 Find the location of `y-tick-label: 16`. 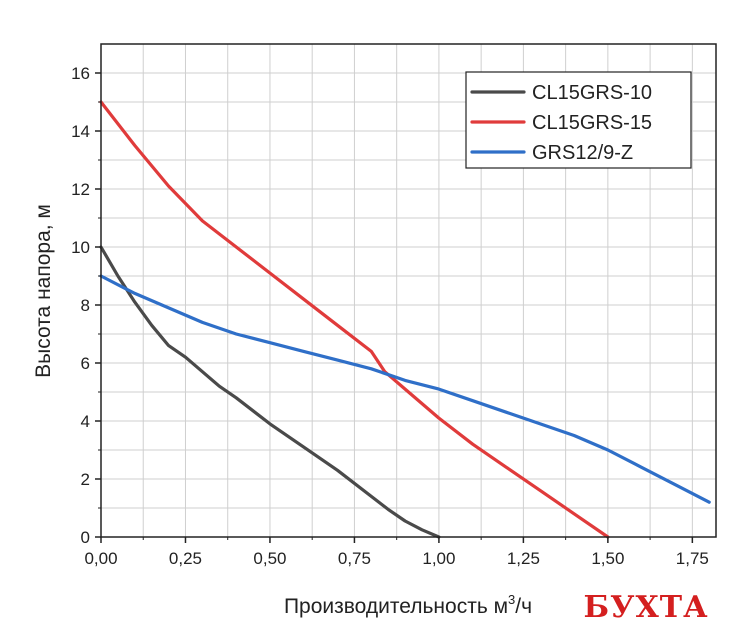

y-tick-label: 16 is located at coordinates (80, 73).